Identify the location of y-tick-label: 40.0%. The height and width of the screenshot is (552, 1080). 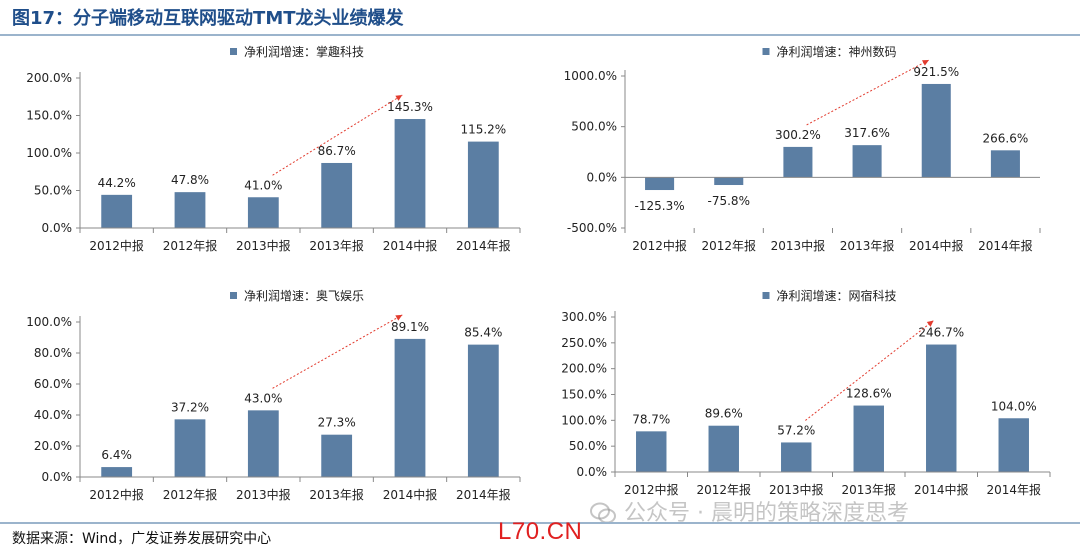
(53, 415).